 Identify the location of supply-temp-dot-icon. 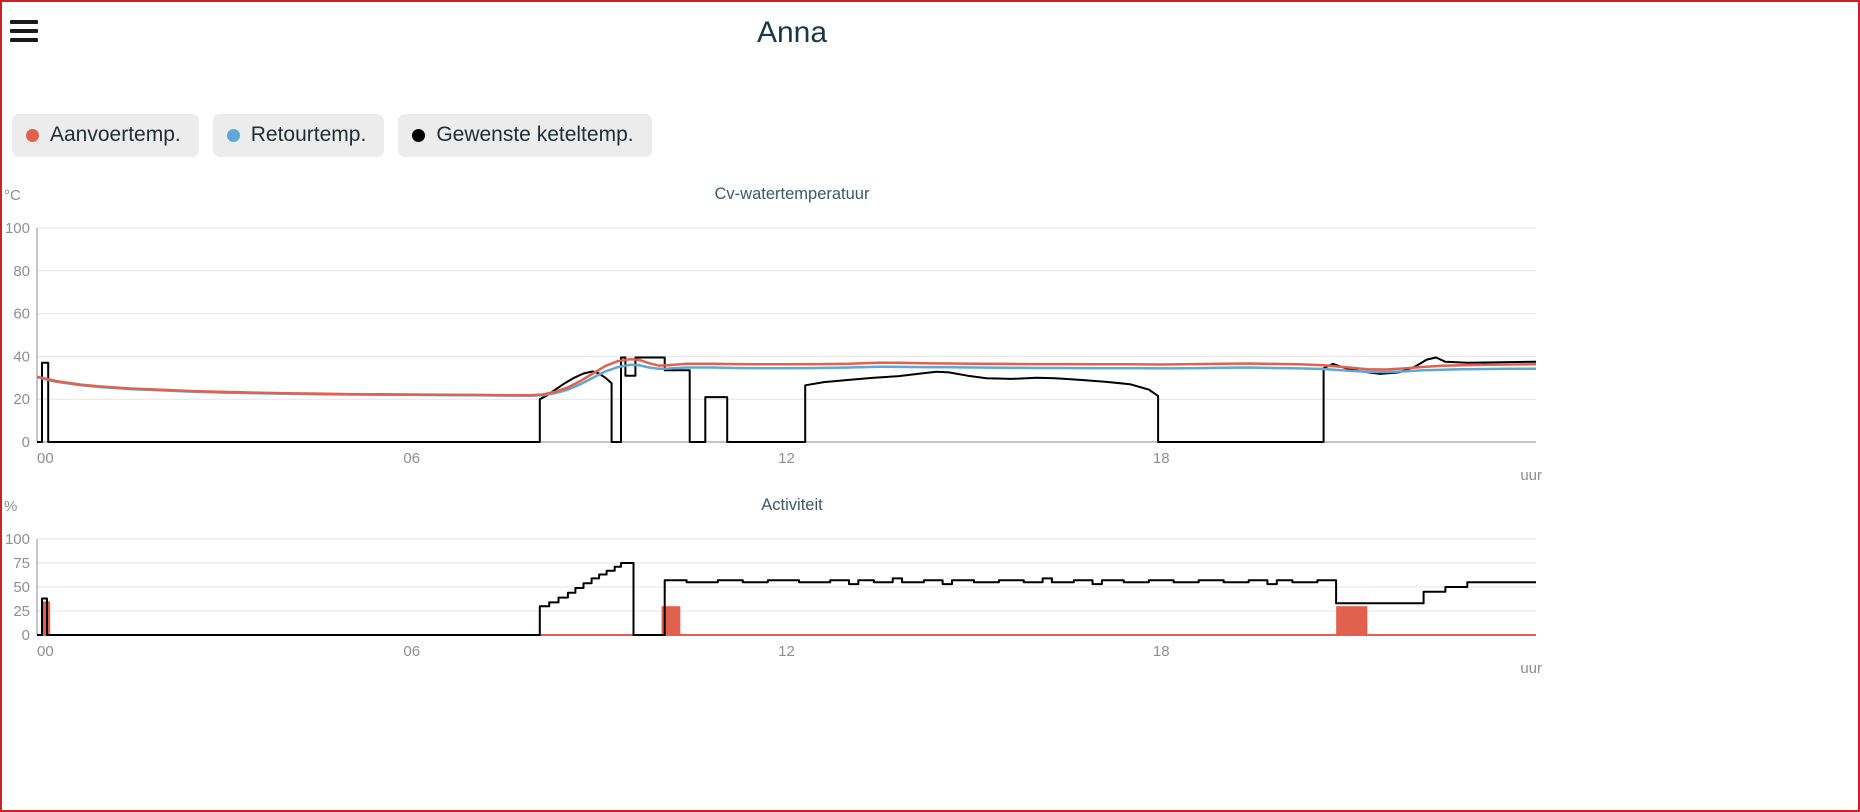
(32, 135).